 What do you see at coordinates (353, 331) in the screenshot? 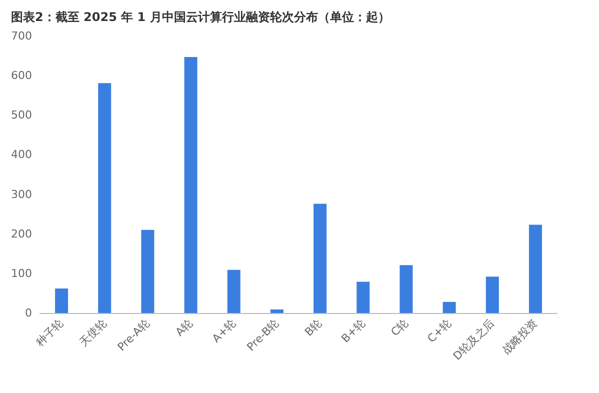
I see `x-tick-label: B+轮` at bounding box center [353, 331].